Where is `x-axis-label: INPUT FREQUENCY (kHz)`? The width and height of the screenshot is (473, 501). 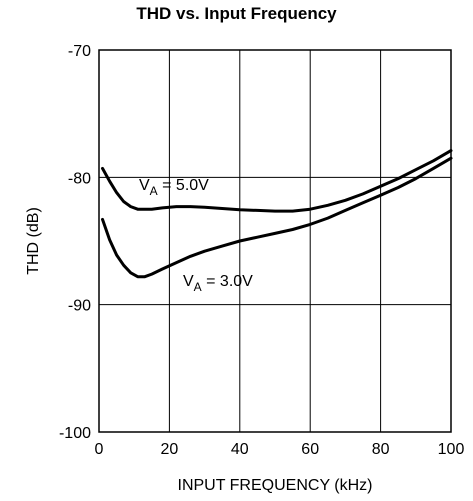 x-axis-label: INPUT FREQUENCY (kHz) is located at coordinates (275, 485).